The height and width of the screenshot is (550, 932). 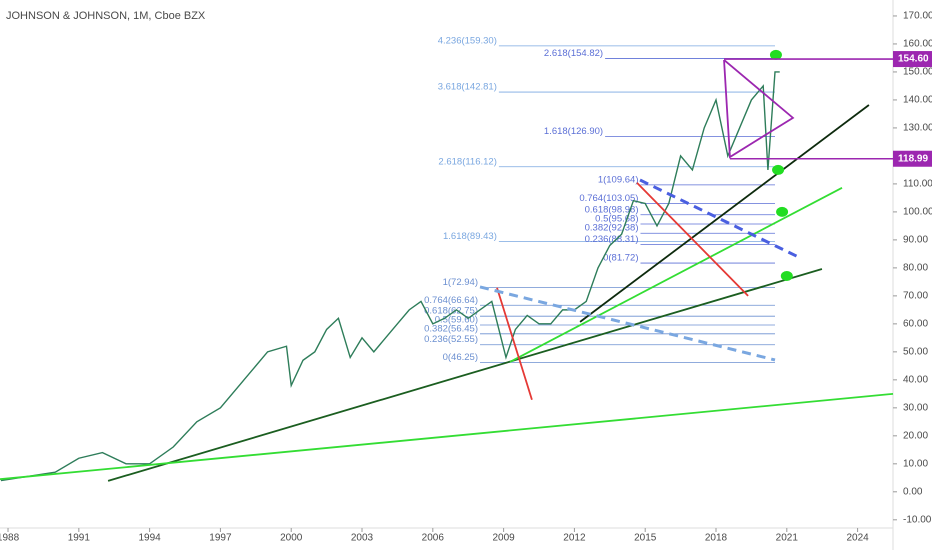 I want to click on x-tick-label: 2018, so click(x=716, y=538).